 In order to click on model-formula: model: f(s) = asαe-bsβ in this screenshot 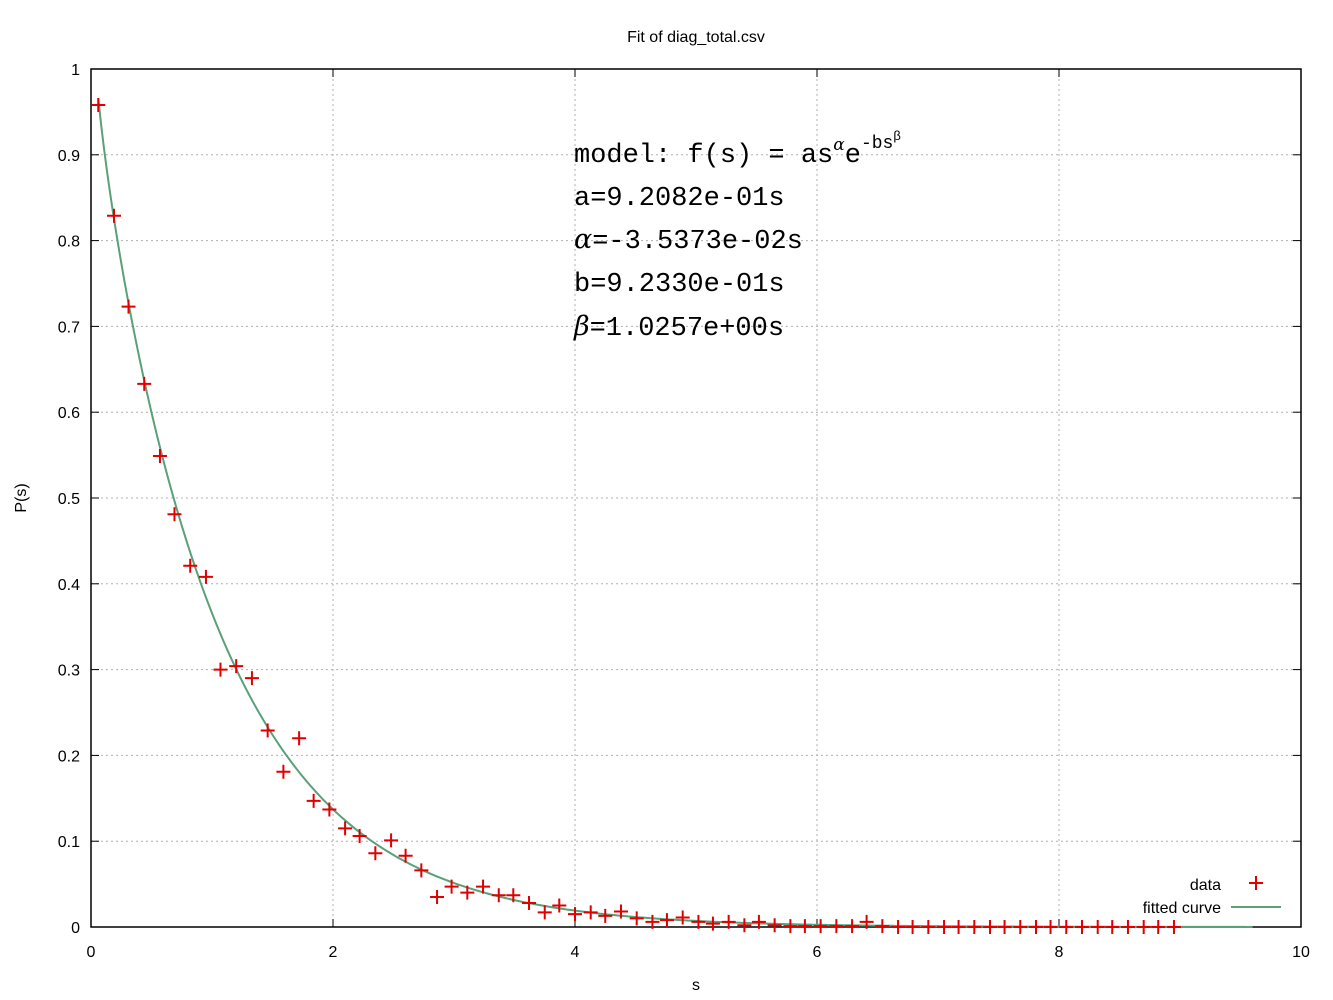, I will do `click(737, 149)`.